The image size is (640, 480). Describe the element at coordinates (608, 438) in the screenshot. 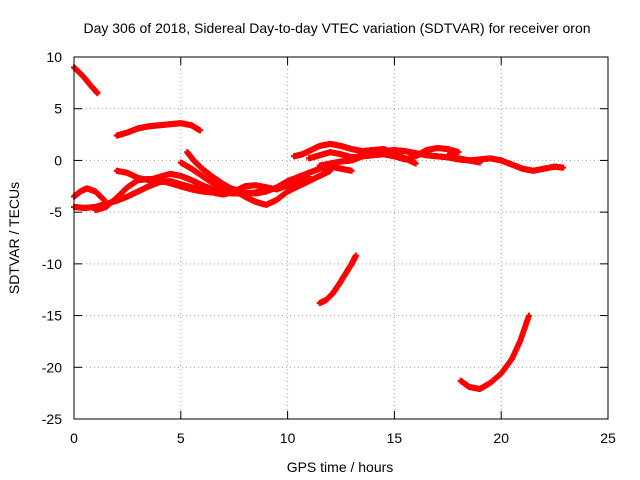

I see `x-tick-label: 25` at that location.